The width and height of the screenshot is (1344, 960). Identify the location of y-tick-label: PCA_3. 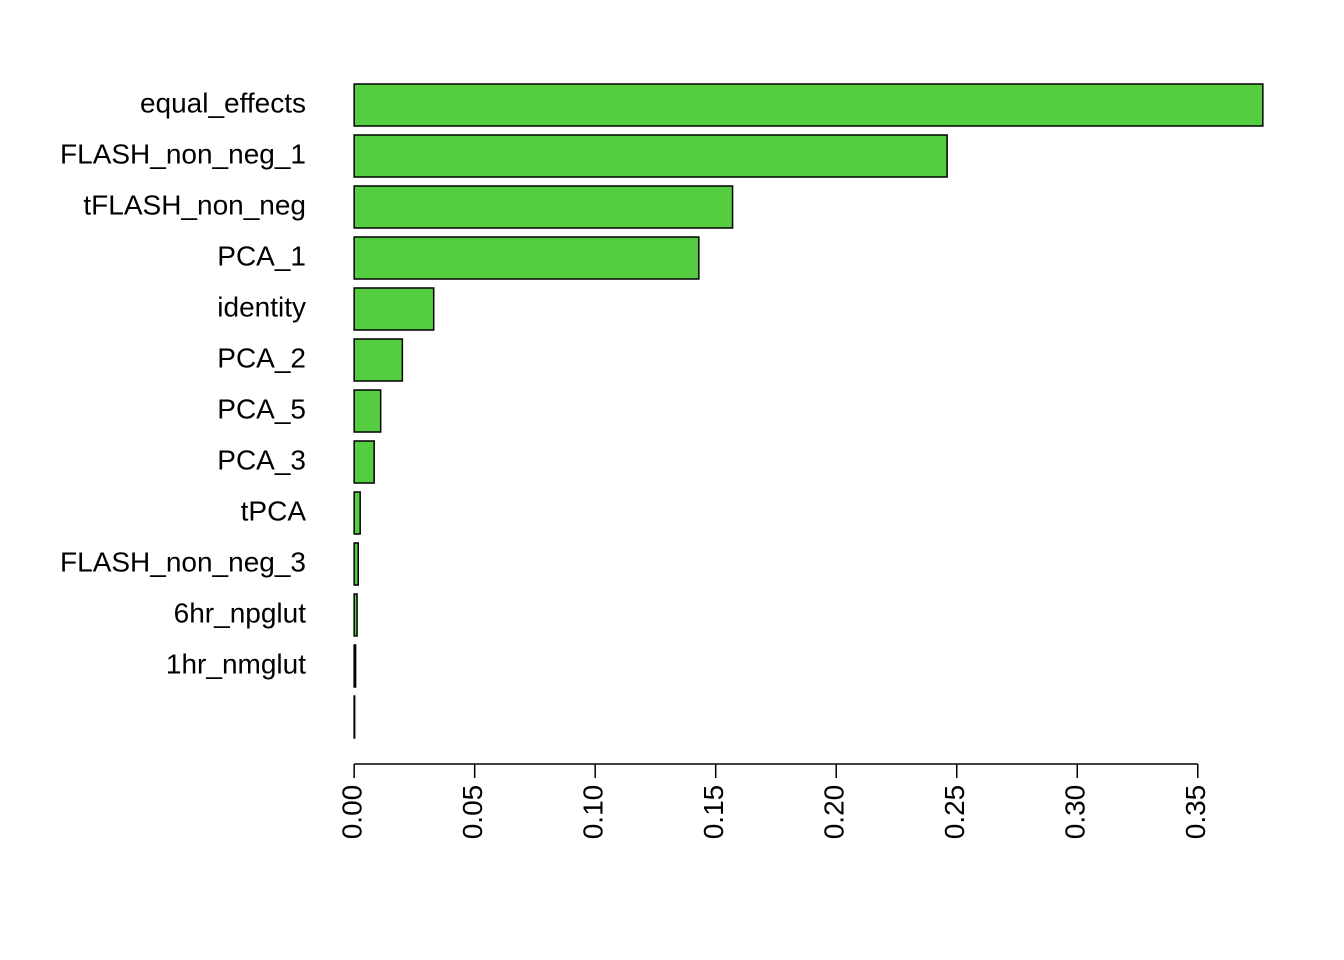
(261, 459).